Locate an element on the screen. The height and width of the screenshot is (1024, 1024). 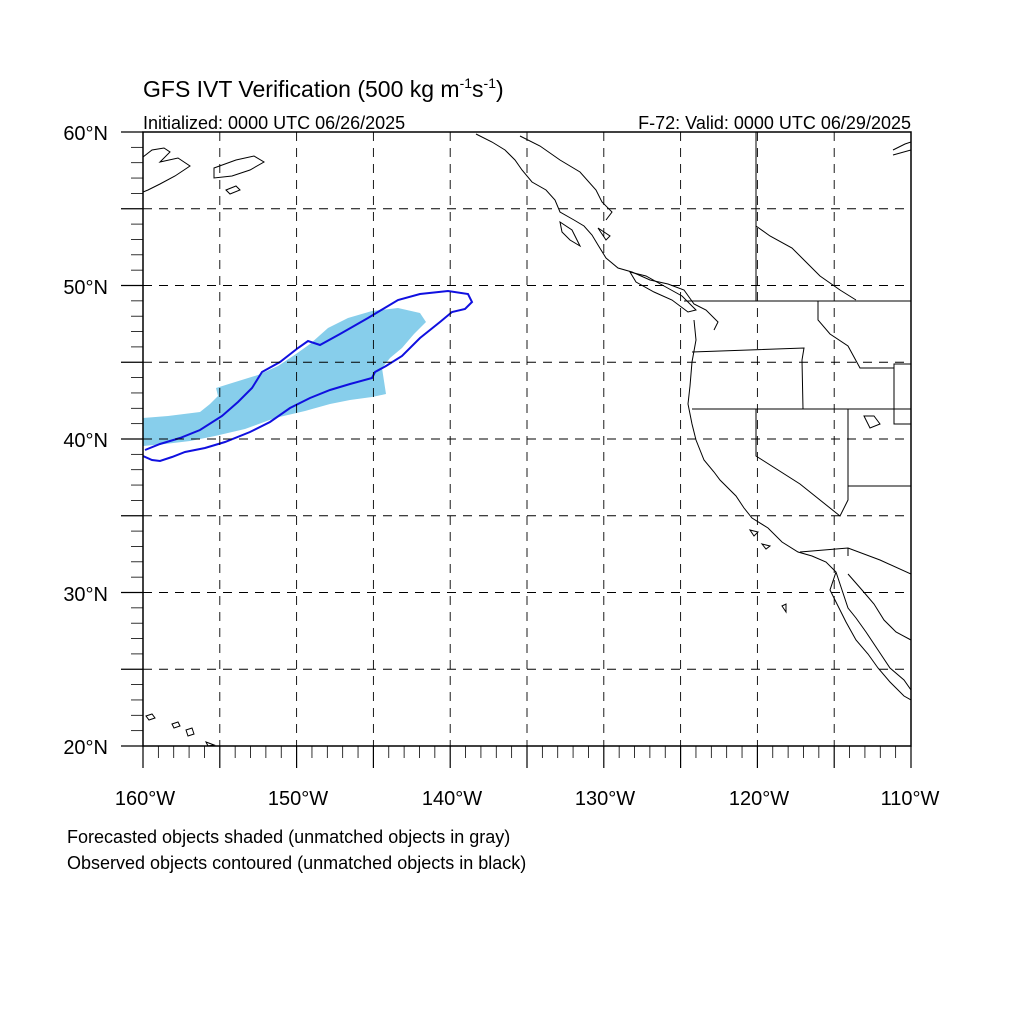
valid-time-label: F-72: Valid: 0000 UTC 06/29/2025 is located at coordinates (774, 123).